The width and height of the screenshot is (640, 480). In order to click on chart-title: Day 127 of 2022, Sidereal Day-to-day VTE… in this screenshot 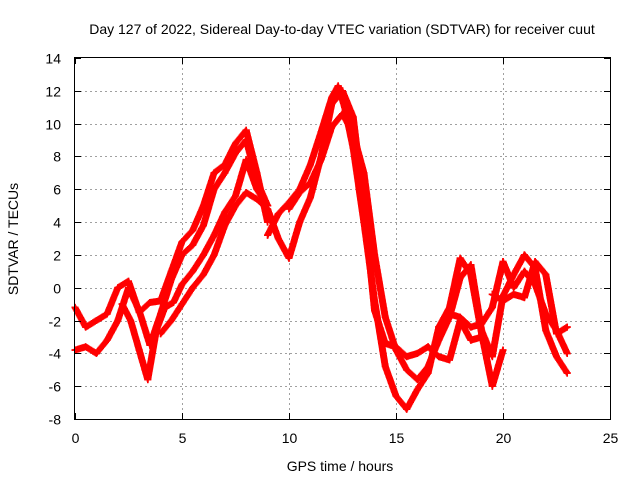, I will do `click(342, 29)`.